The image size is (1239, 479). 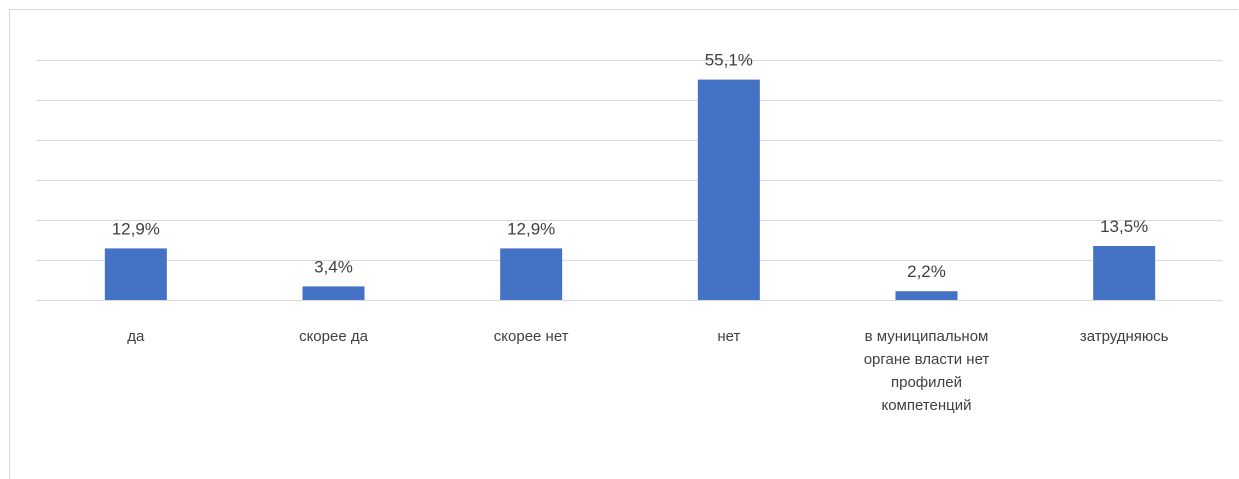 What do you see at coordinates (729, 60) in the screenshot?
I see `data-label: 55,1%` at bounding box center [729, 60].